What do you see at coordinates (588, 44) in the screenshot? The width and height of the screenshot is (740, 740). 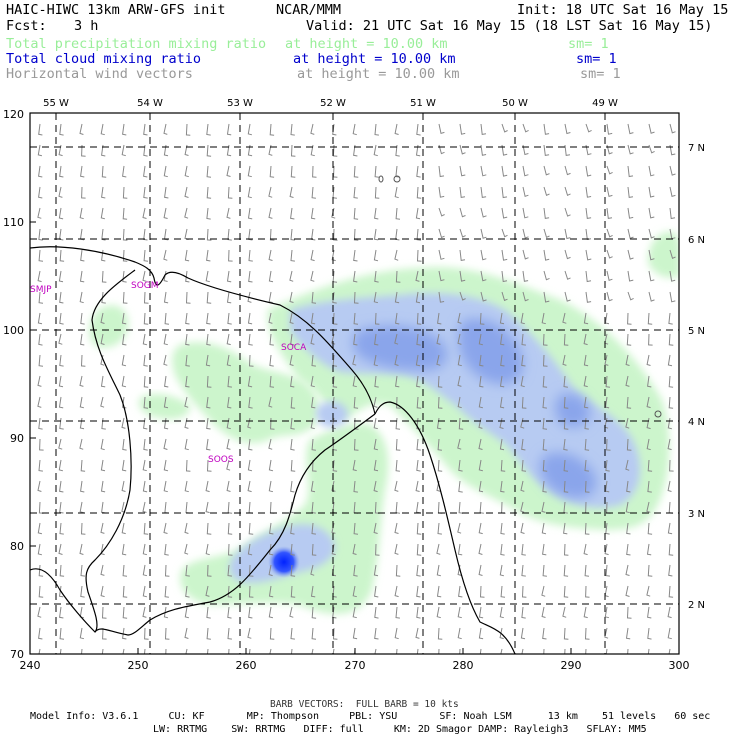 I see `field-precip-smooth: sm= 1` at bounding box center [588, 44].